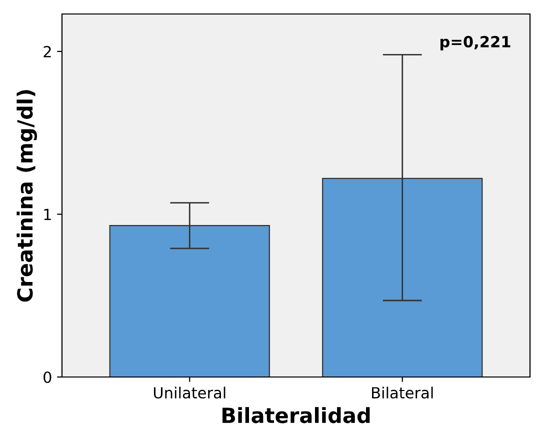 The image size is (543, 439). Describe the element at coordinates (26, 196) in the screenshot. I see `y-axis-title: Creatinina (mg/dl)` at that location.